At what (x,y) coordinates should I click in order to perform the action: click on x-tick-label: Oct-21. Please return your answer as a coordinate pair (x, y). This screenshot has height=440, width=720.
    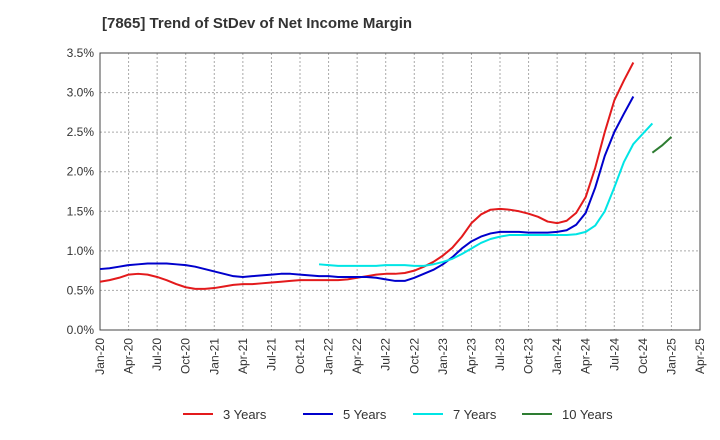
    Looking at the image, I should click on (300, 356).